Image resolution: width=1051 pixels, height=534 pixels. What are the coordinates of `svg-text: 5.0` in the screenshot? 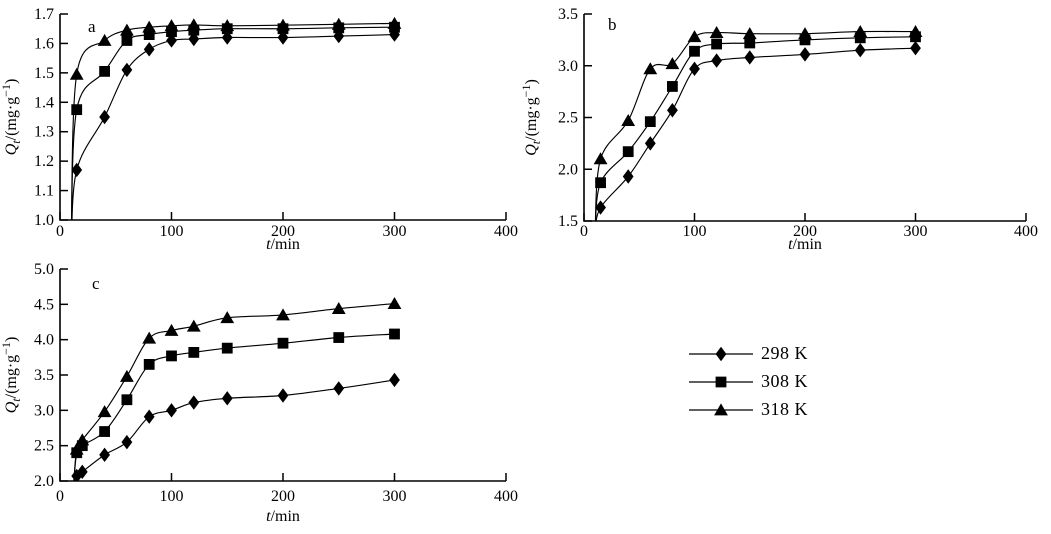 It's located at (44, 269).